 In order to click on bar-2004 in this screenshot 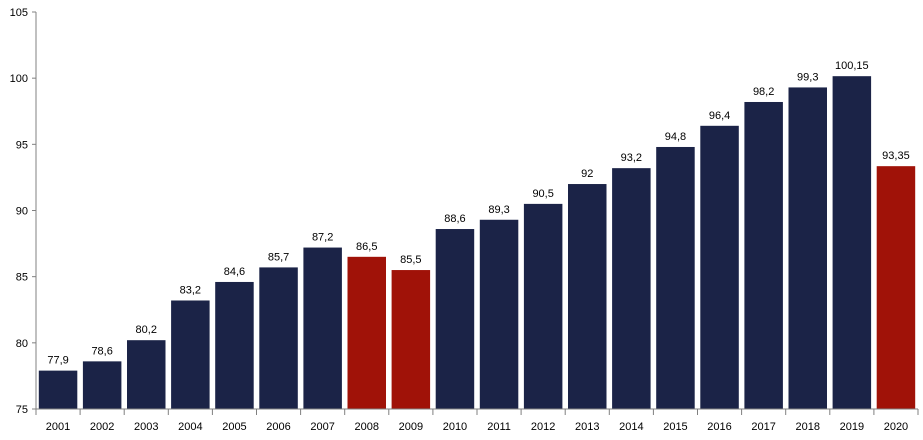, I will do `click(190, 354)`.